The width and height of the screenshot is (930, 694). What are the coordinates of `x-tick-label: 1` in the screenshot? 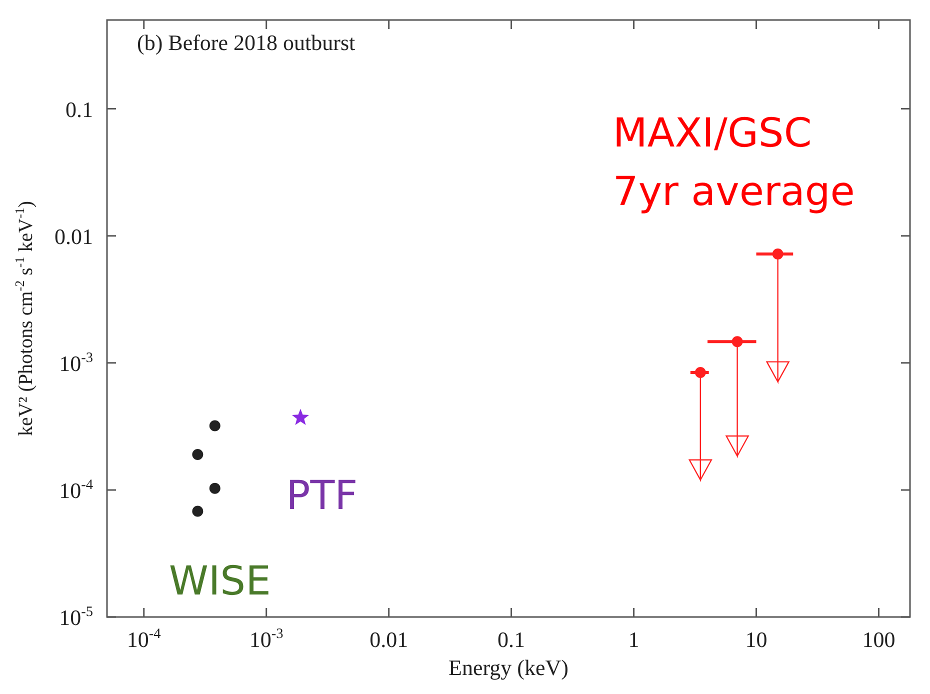 It's located at (634, 639).